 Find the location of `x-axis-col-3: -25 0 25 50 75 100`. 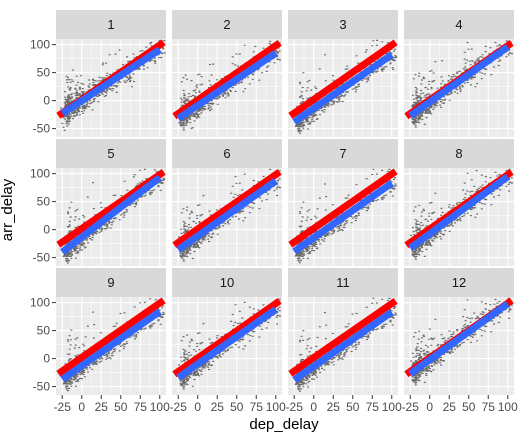

x-axis-col-3: -25 0 25 50 75 100 is located at coordinates (344, 404).